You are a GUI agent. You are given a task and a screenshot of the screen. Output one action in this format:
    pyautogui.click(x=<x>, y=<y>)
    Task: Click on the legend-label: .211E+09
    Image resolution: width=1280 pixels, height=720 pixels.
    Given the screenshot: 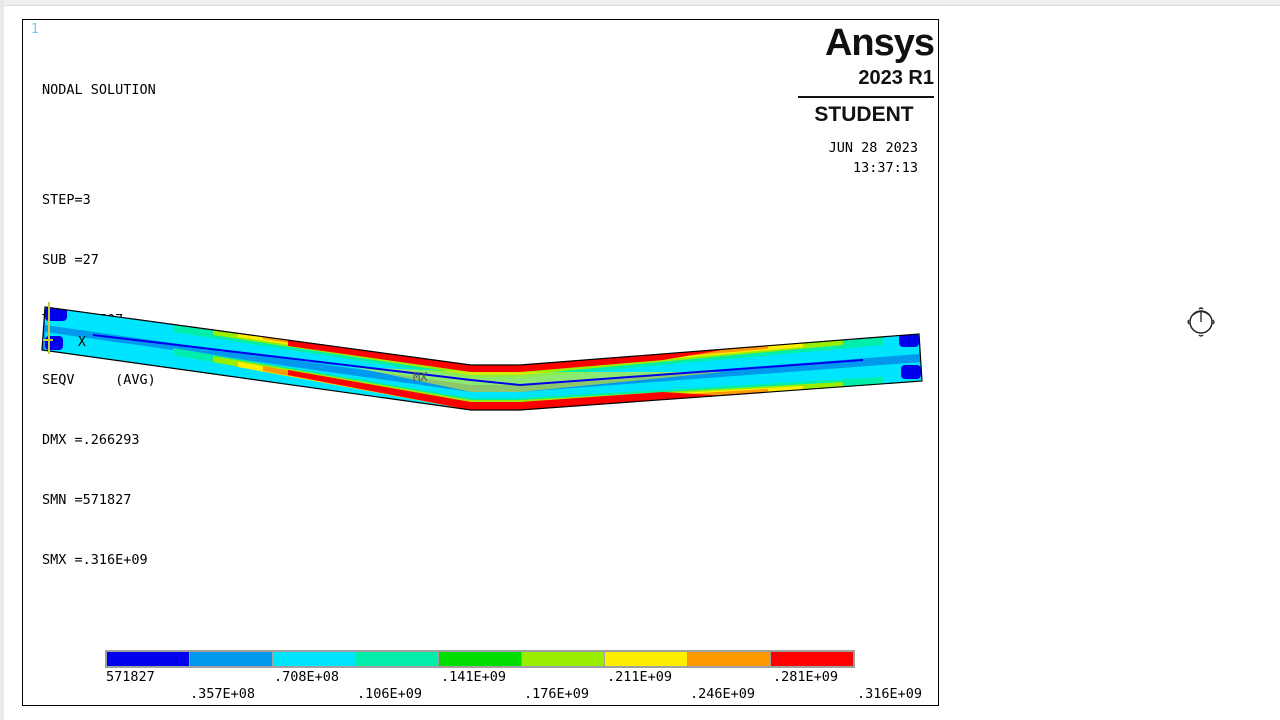 What is the action you would take?
    pyautogui.click(x=640, y=677)
    